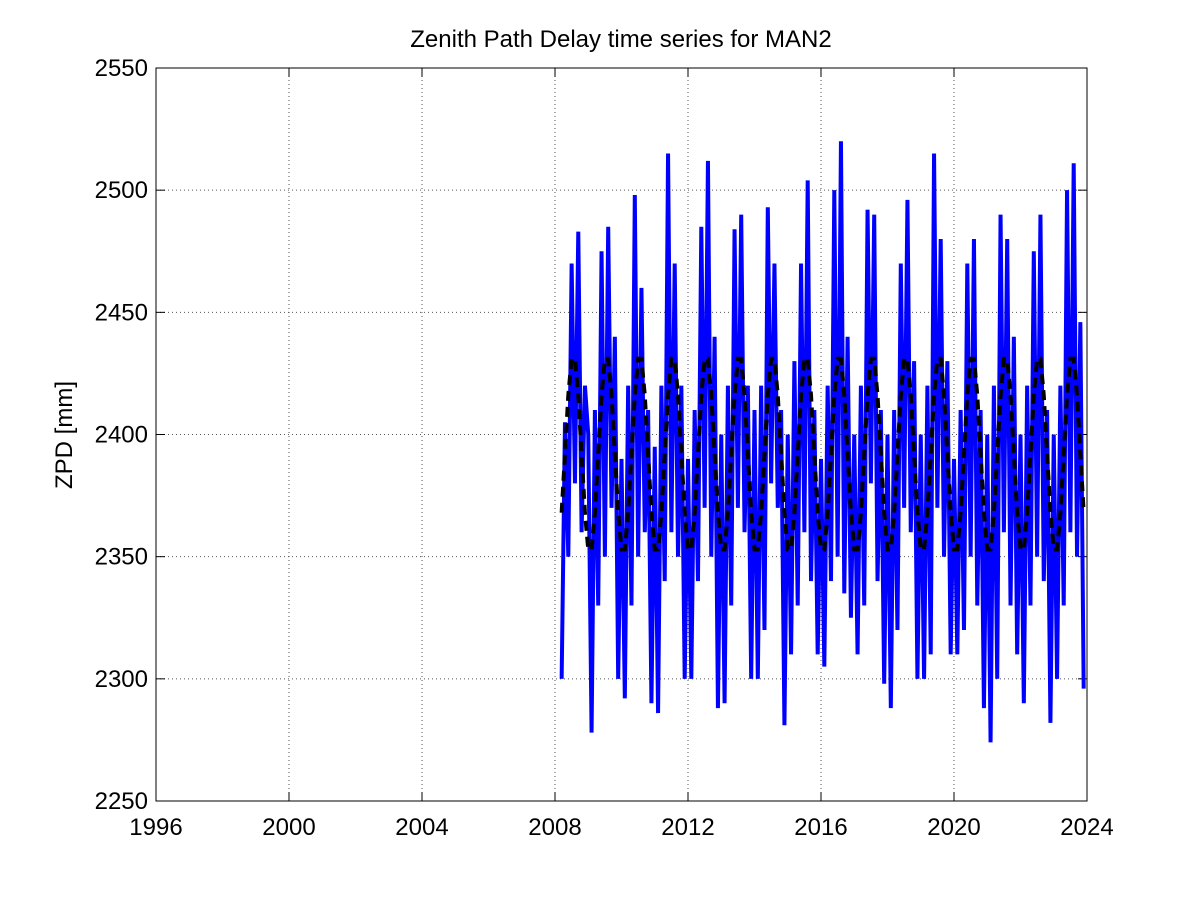 The width and height of the screenshot is (1201, 901). What do you see at coordinates (64, 435) in the screenshot?
I see `y-axis-label: ZPD [mm]` at bounding box center [64, 435].